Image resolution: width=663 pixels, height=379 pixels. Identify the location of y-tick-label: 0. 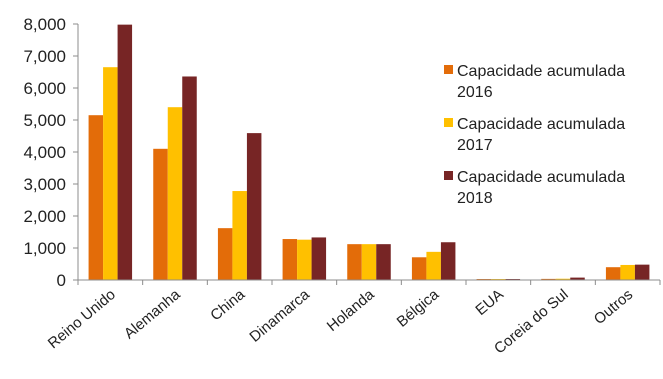
(61, 280).